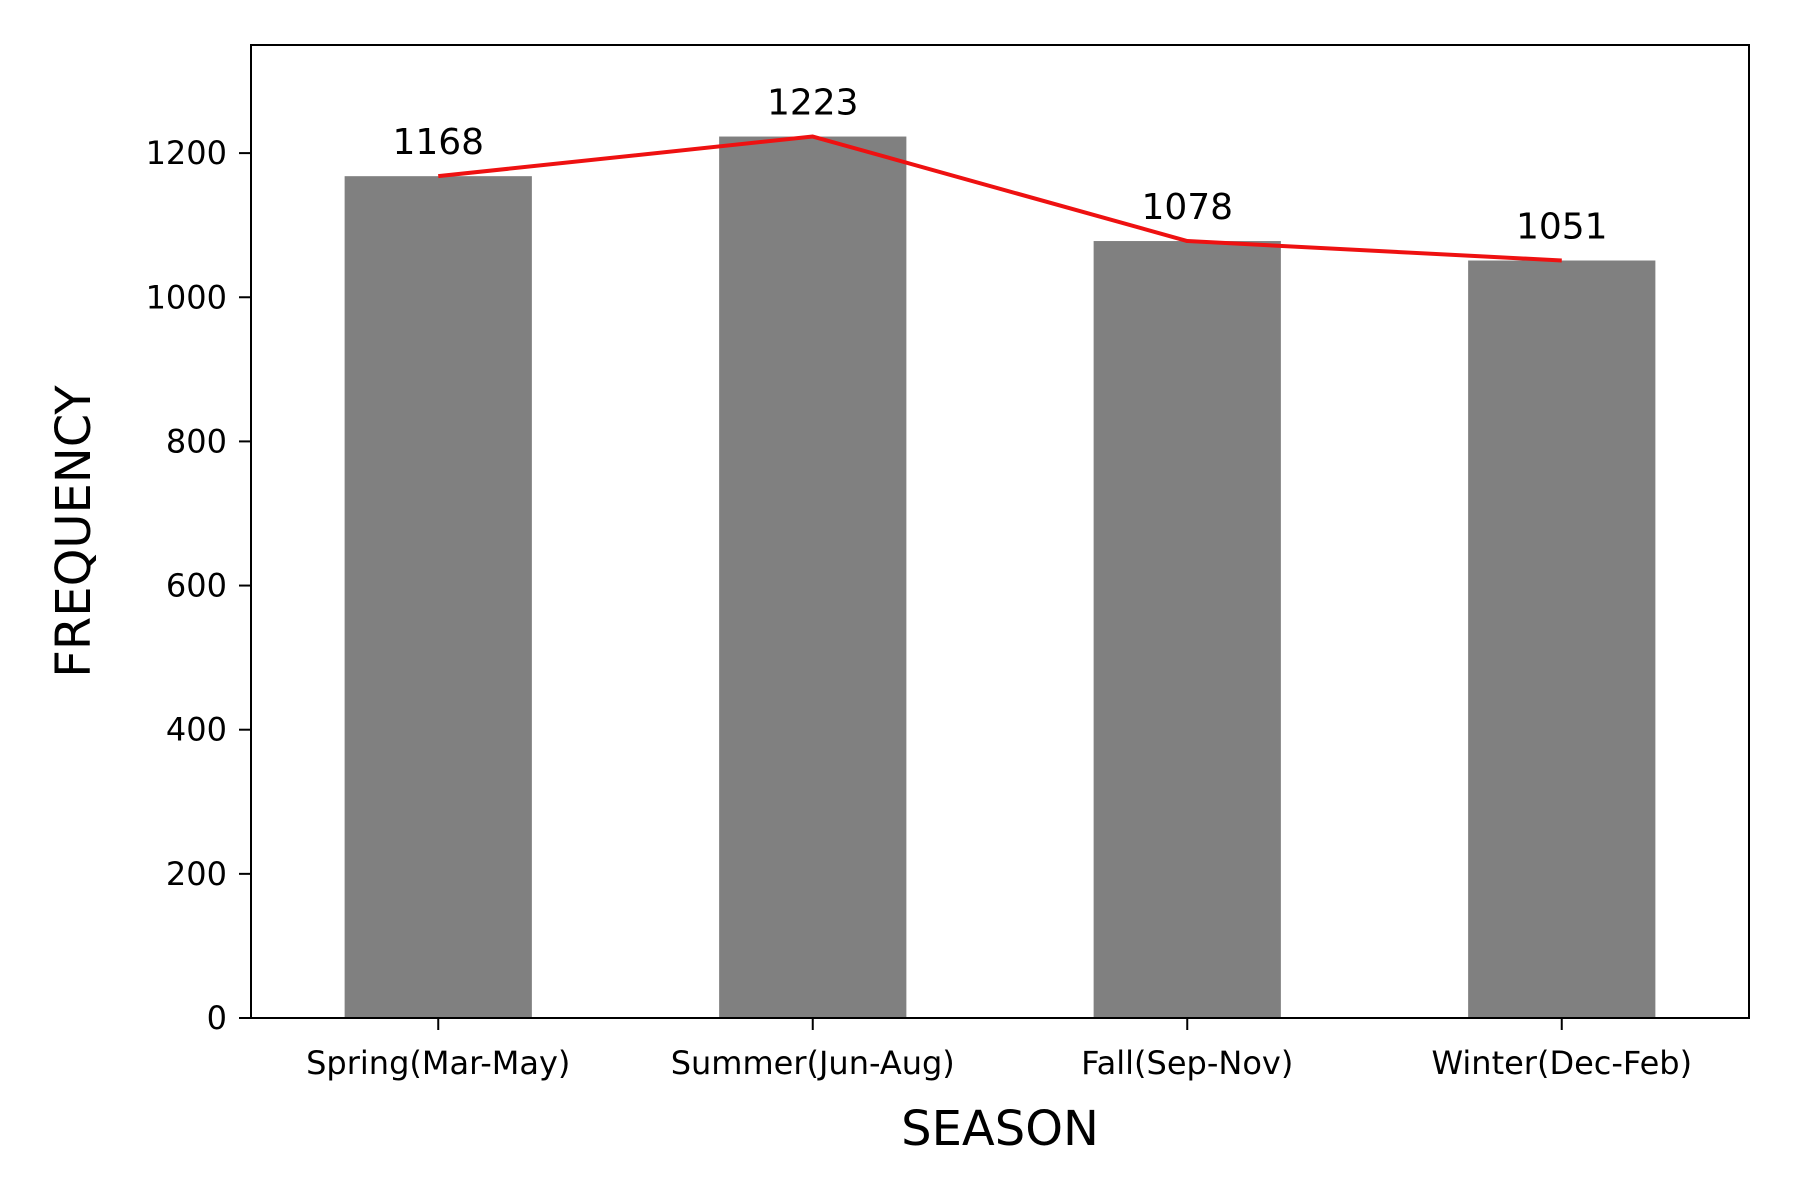 The height and width of the screenshot is (1200, 1800). Describe the element at coordinates (196, 730) in the screenshot. I see `y-tick-label: 400` at that location.